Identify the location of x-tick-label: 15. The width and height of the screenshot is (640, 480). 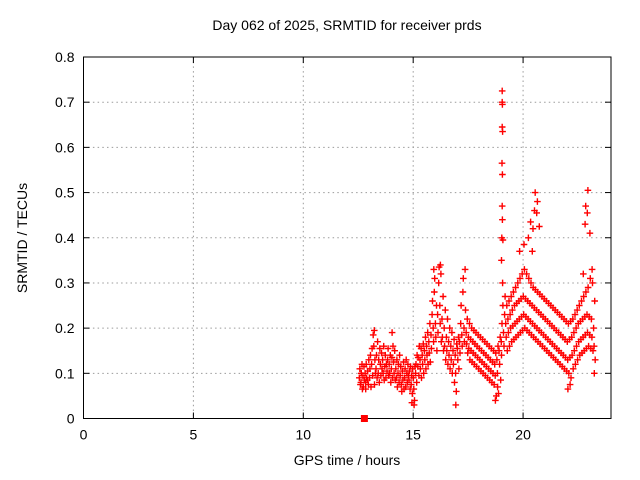
(413, 435).